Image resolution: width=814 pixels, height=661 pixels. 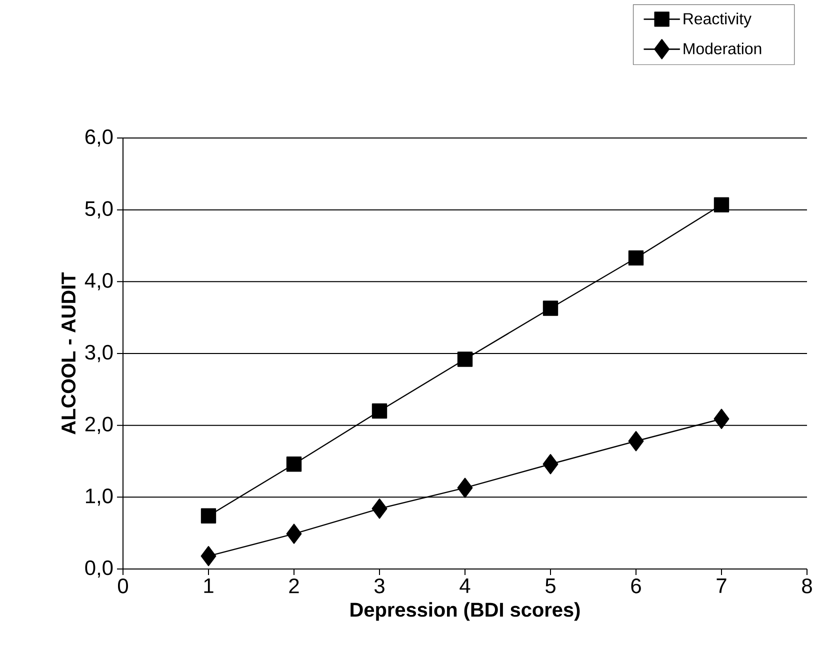 I want to click on y-tick-label: 6,0, so click(x=99, y=138).